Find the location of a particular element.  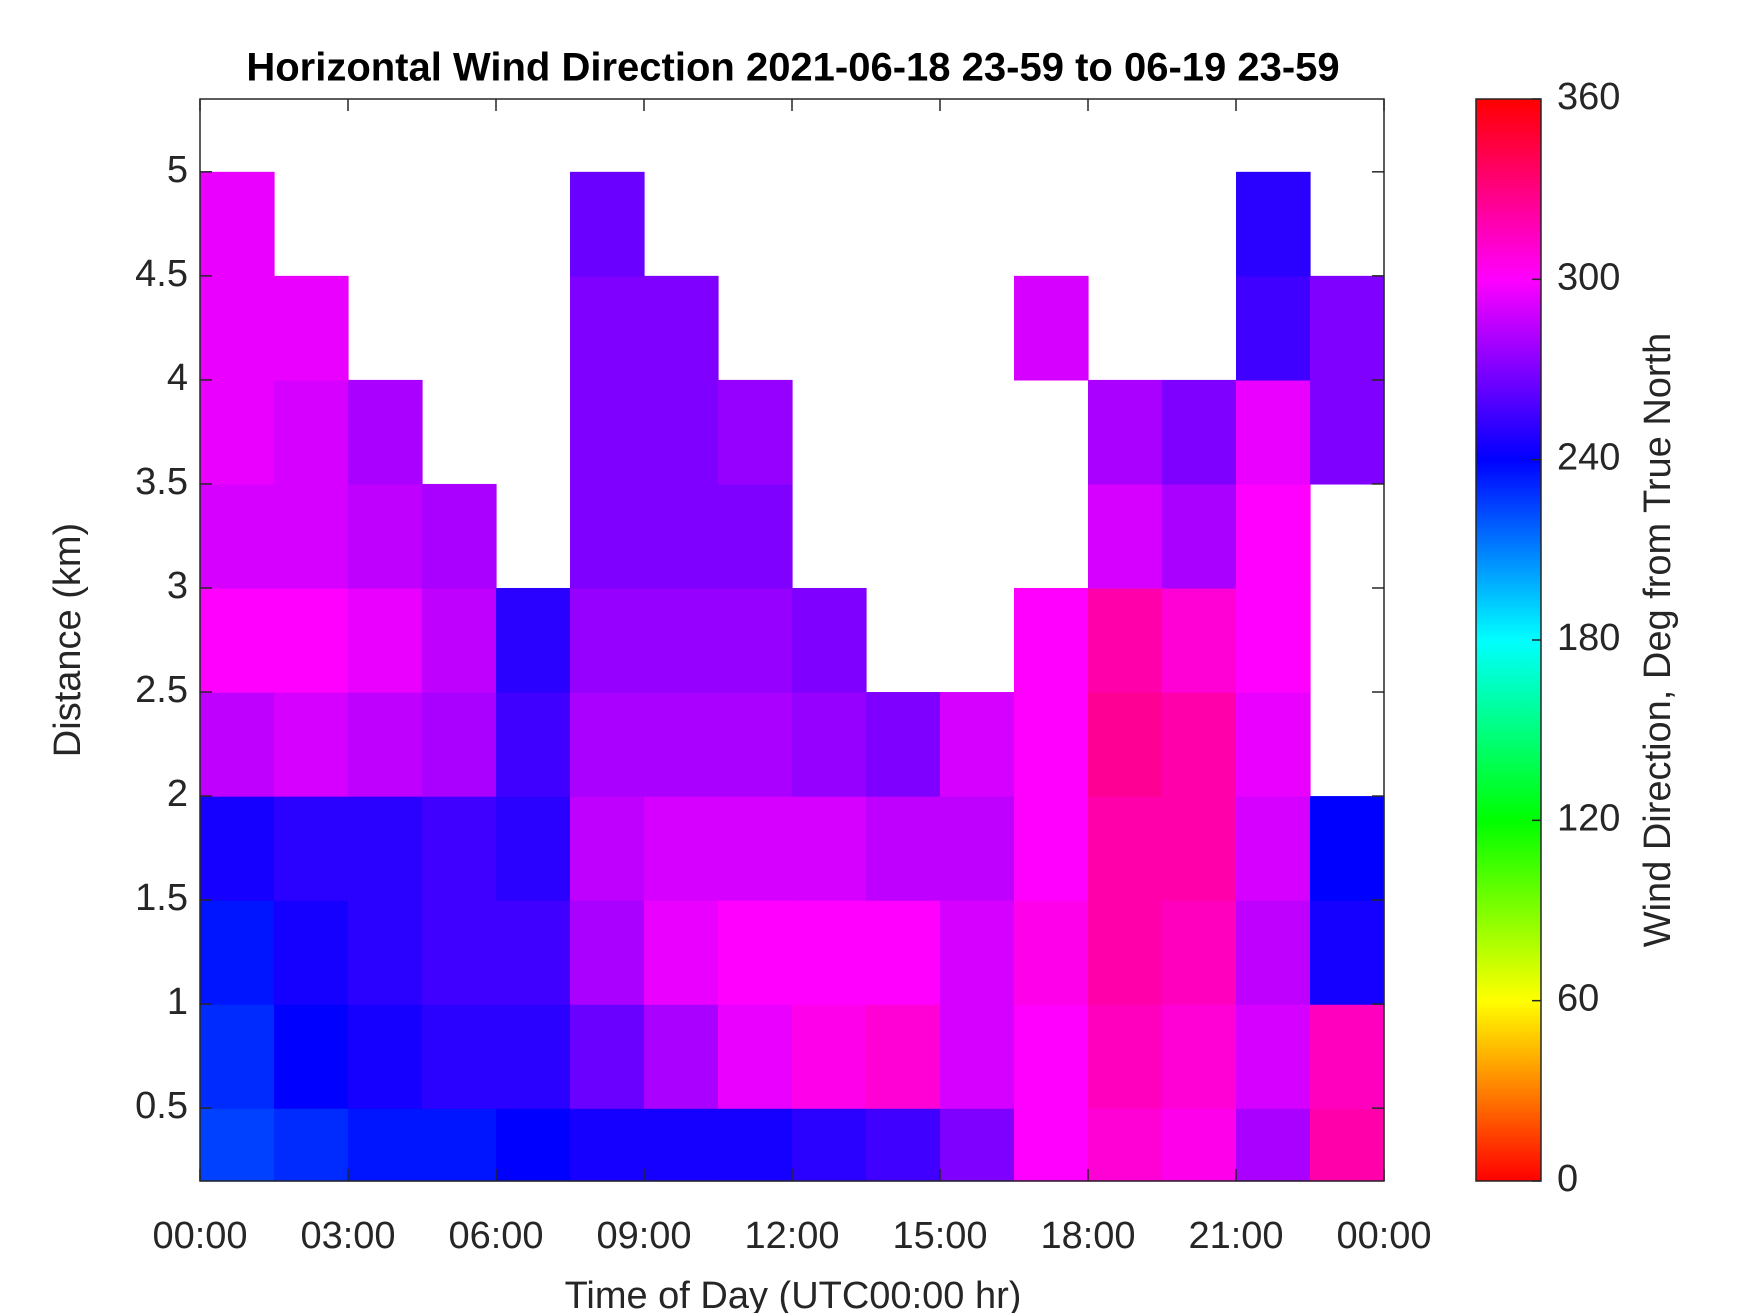

colorbar-tick-label: 180 is located at coordinates (1588, 638).